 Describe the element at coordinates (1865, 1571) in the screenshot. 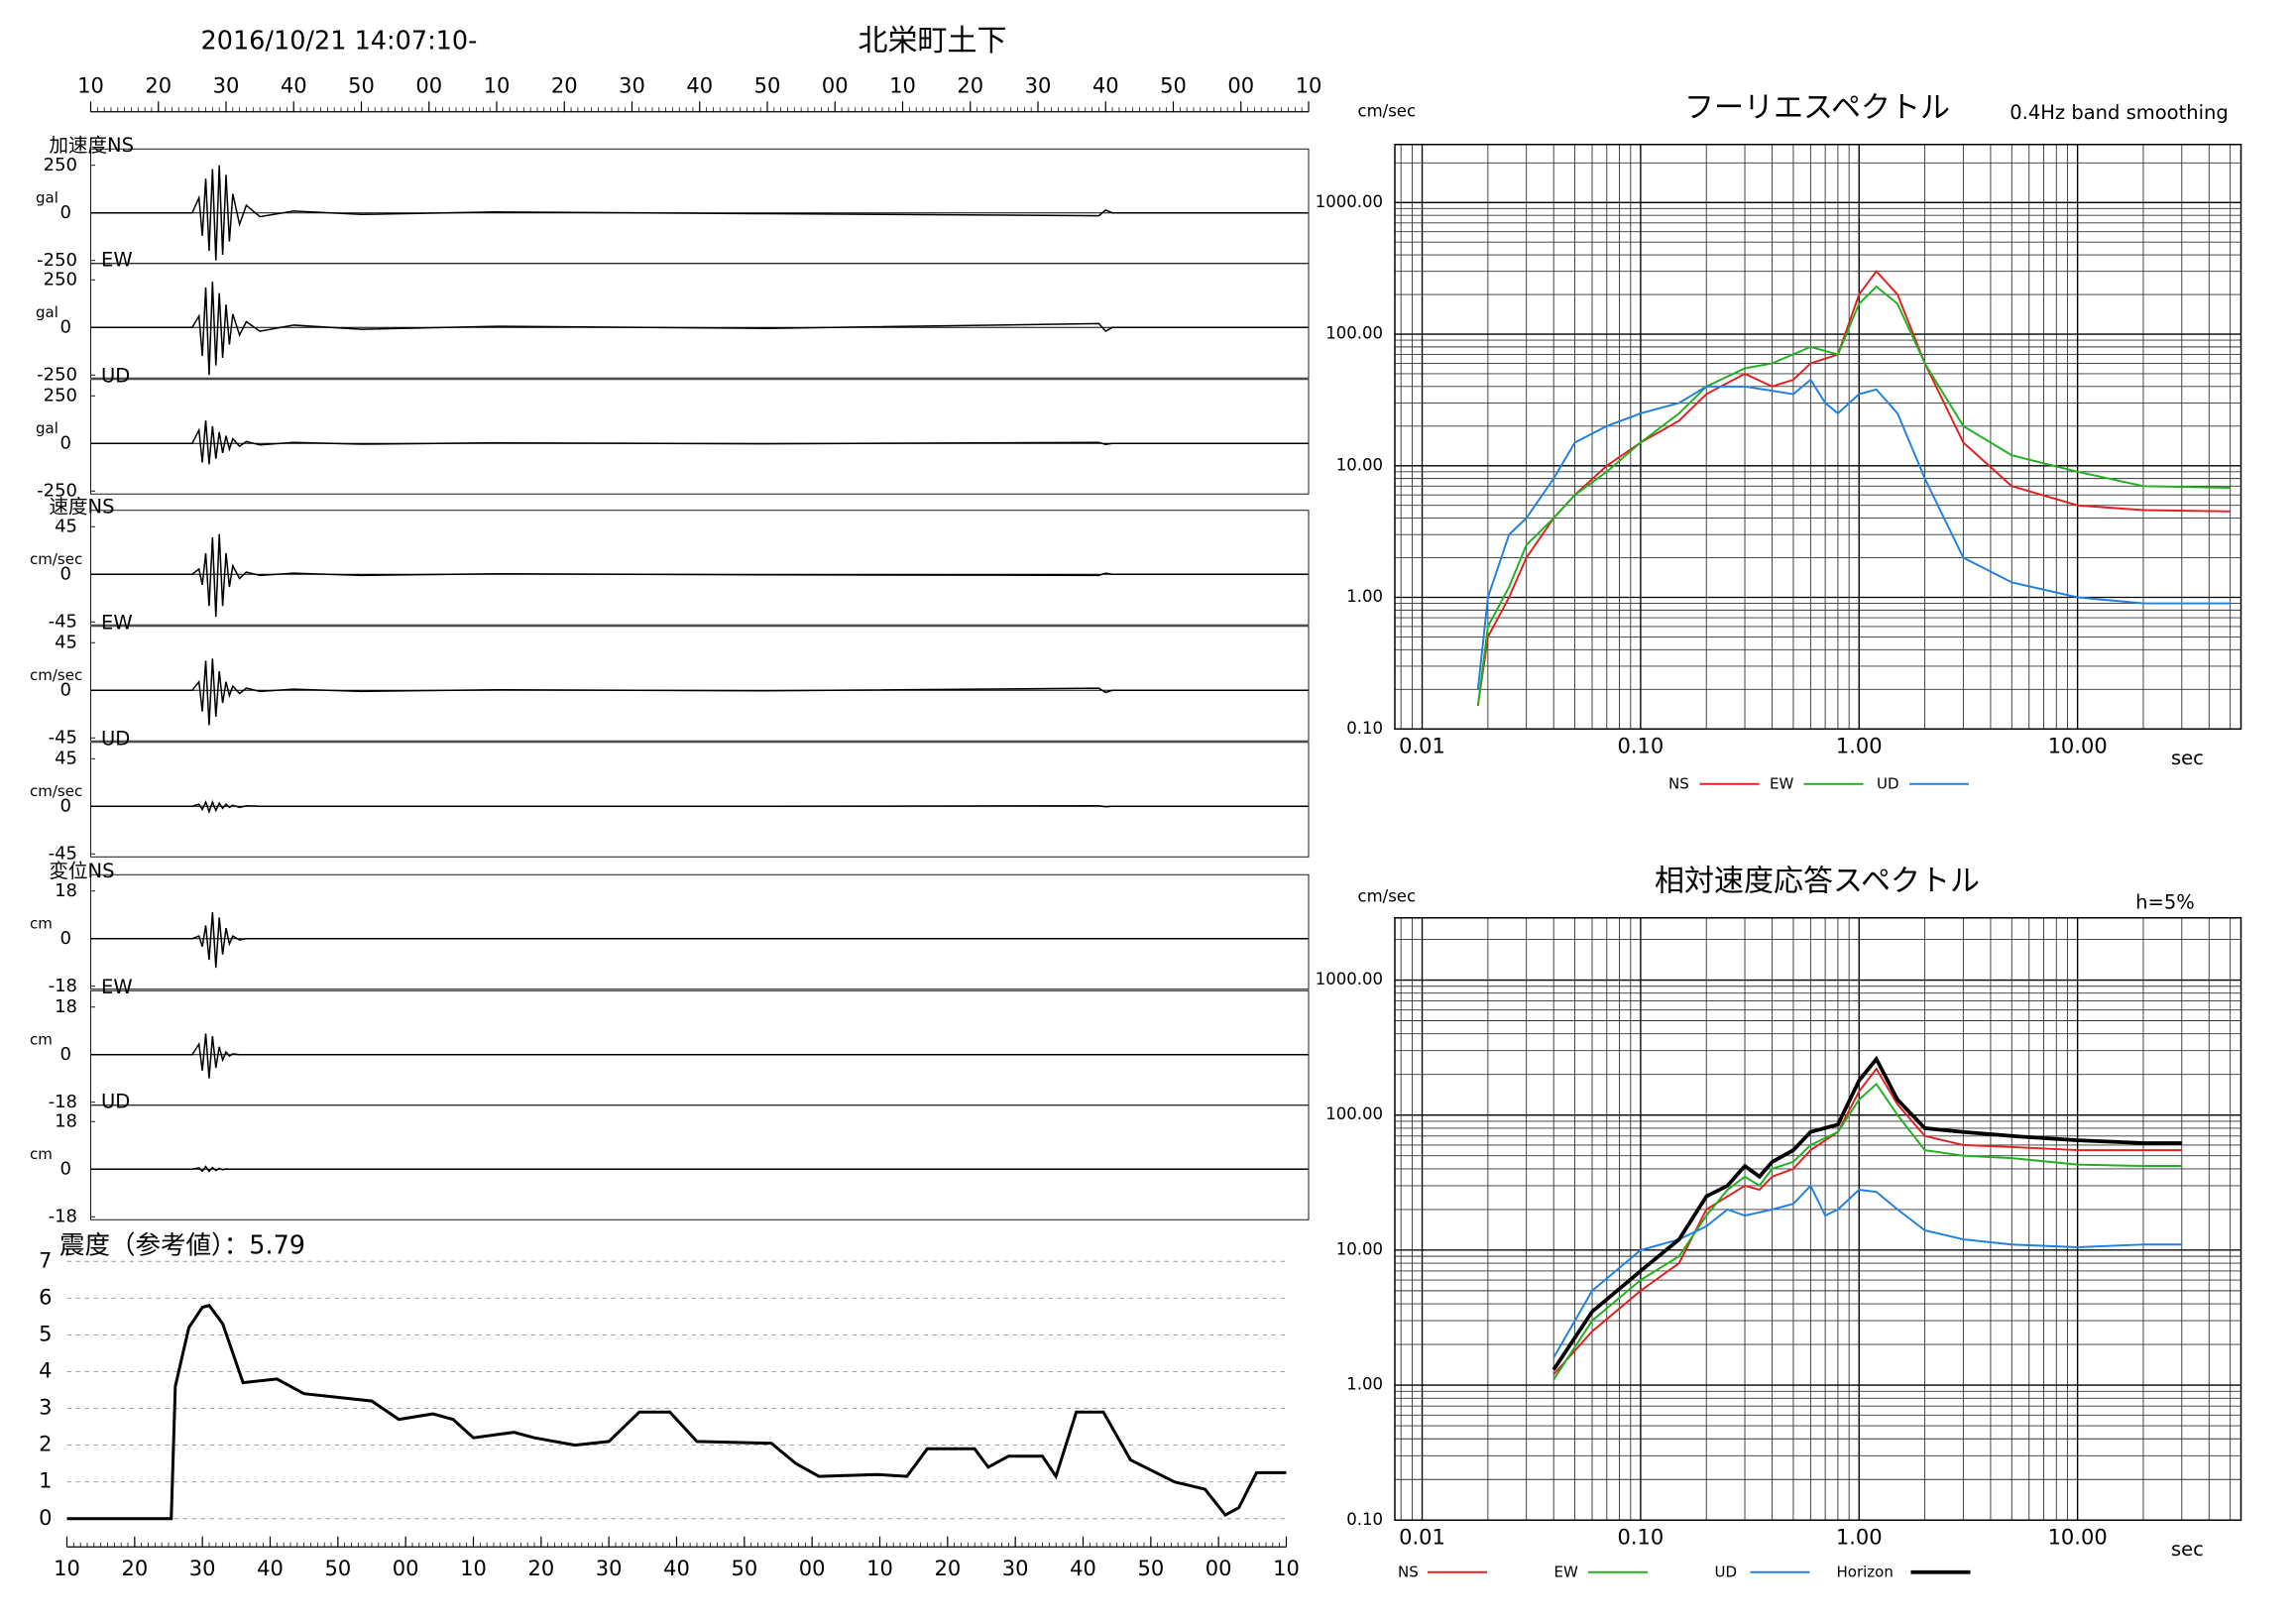

I see `legend-label: Horizon` at that location.